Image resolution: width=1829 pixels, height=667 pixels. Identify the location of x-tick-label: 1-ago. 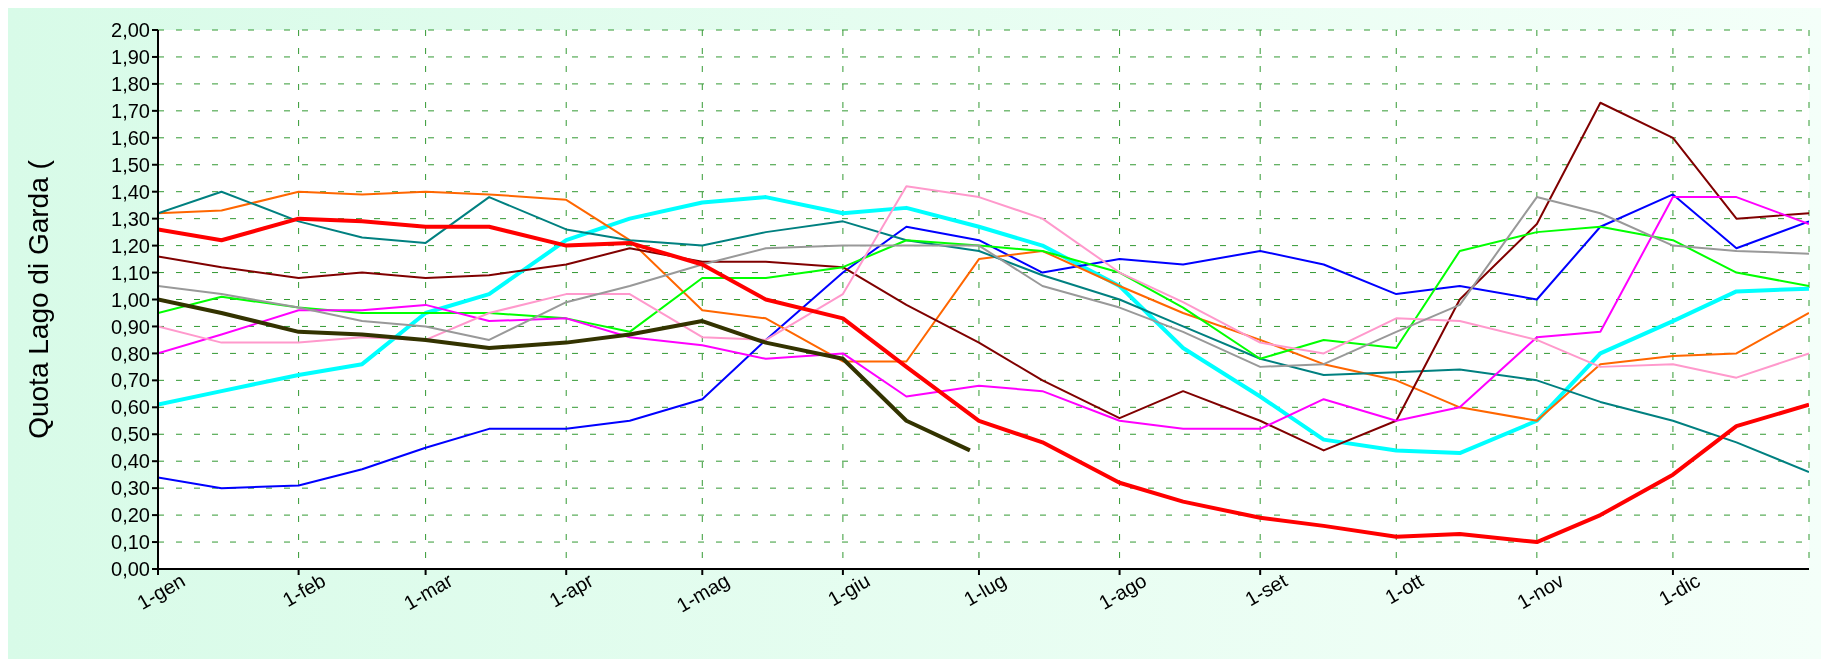
(1122, 591).